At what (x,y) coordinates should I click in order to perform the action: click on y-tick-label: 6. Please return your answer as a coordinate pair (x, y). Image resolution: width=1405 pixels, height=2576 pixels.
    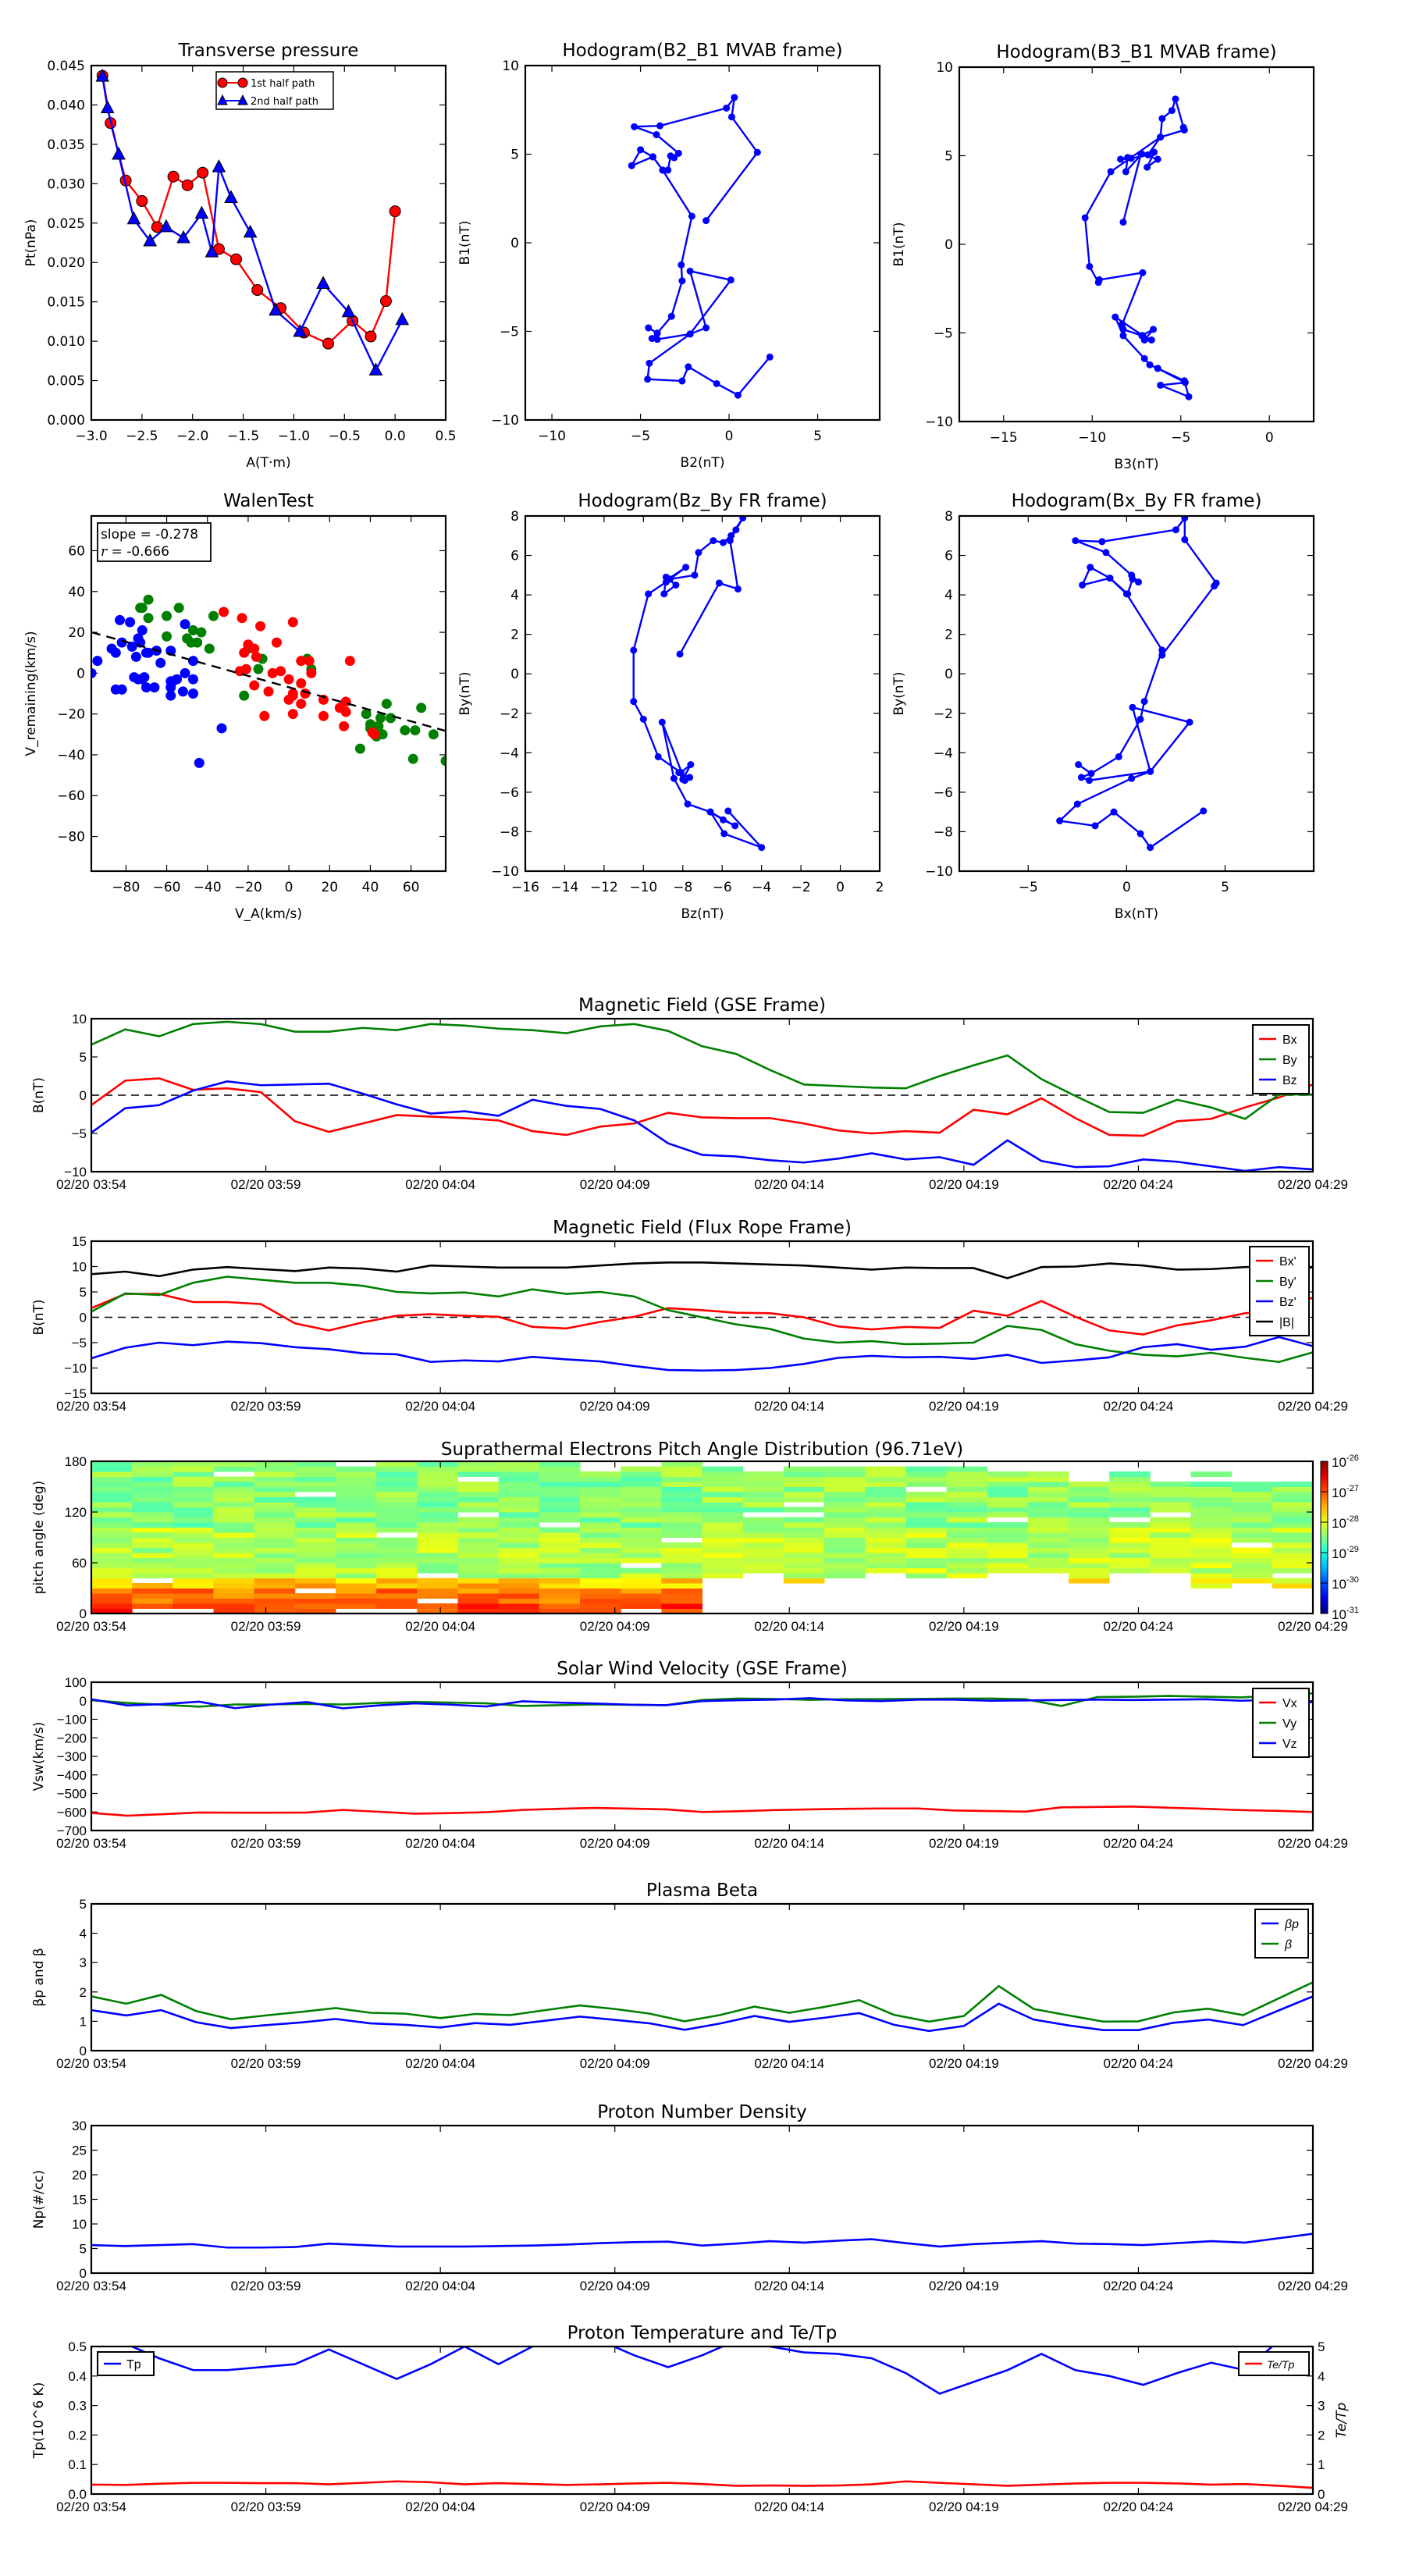
    Looking at the image, I should click on (514, 556).